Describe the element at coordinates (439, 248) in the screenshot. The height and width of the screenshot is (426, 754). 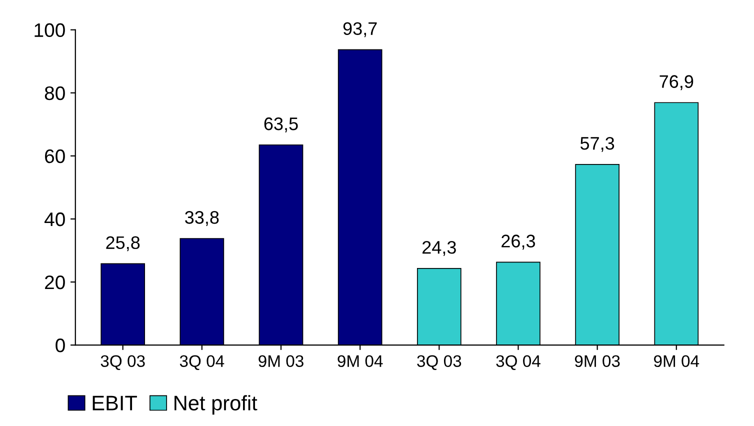
I see `data-label: 24,3` at that location.